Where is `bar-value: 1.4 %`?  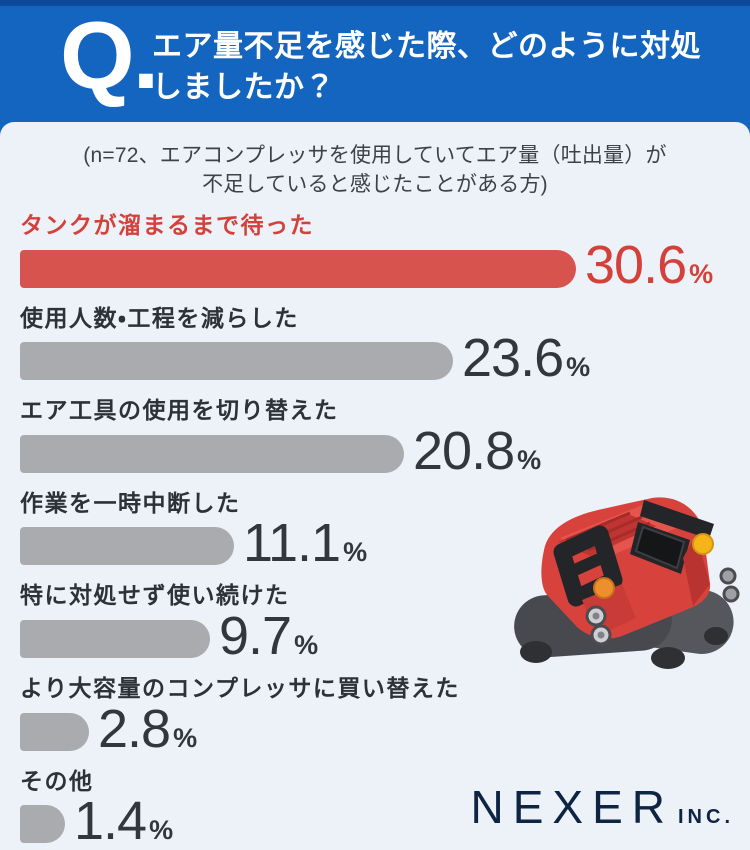 bar-value: 1.4 % is located at coordinates (124, 820).